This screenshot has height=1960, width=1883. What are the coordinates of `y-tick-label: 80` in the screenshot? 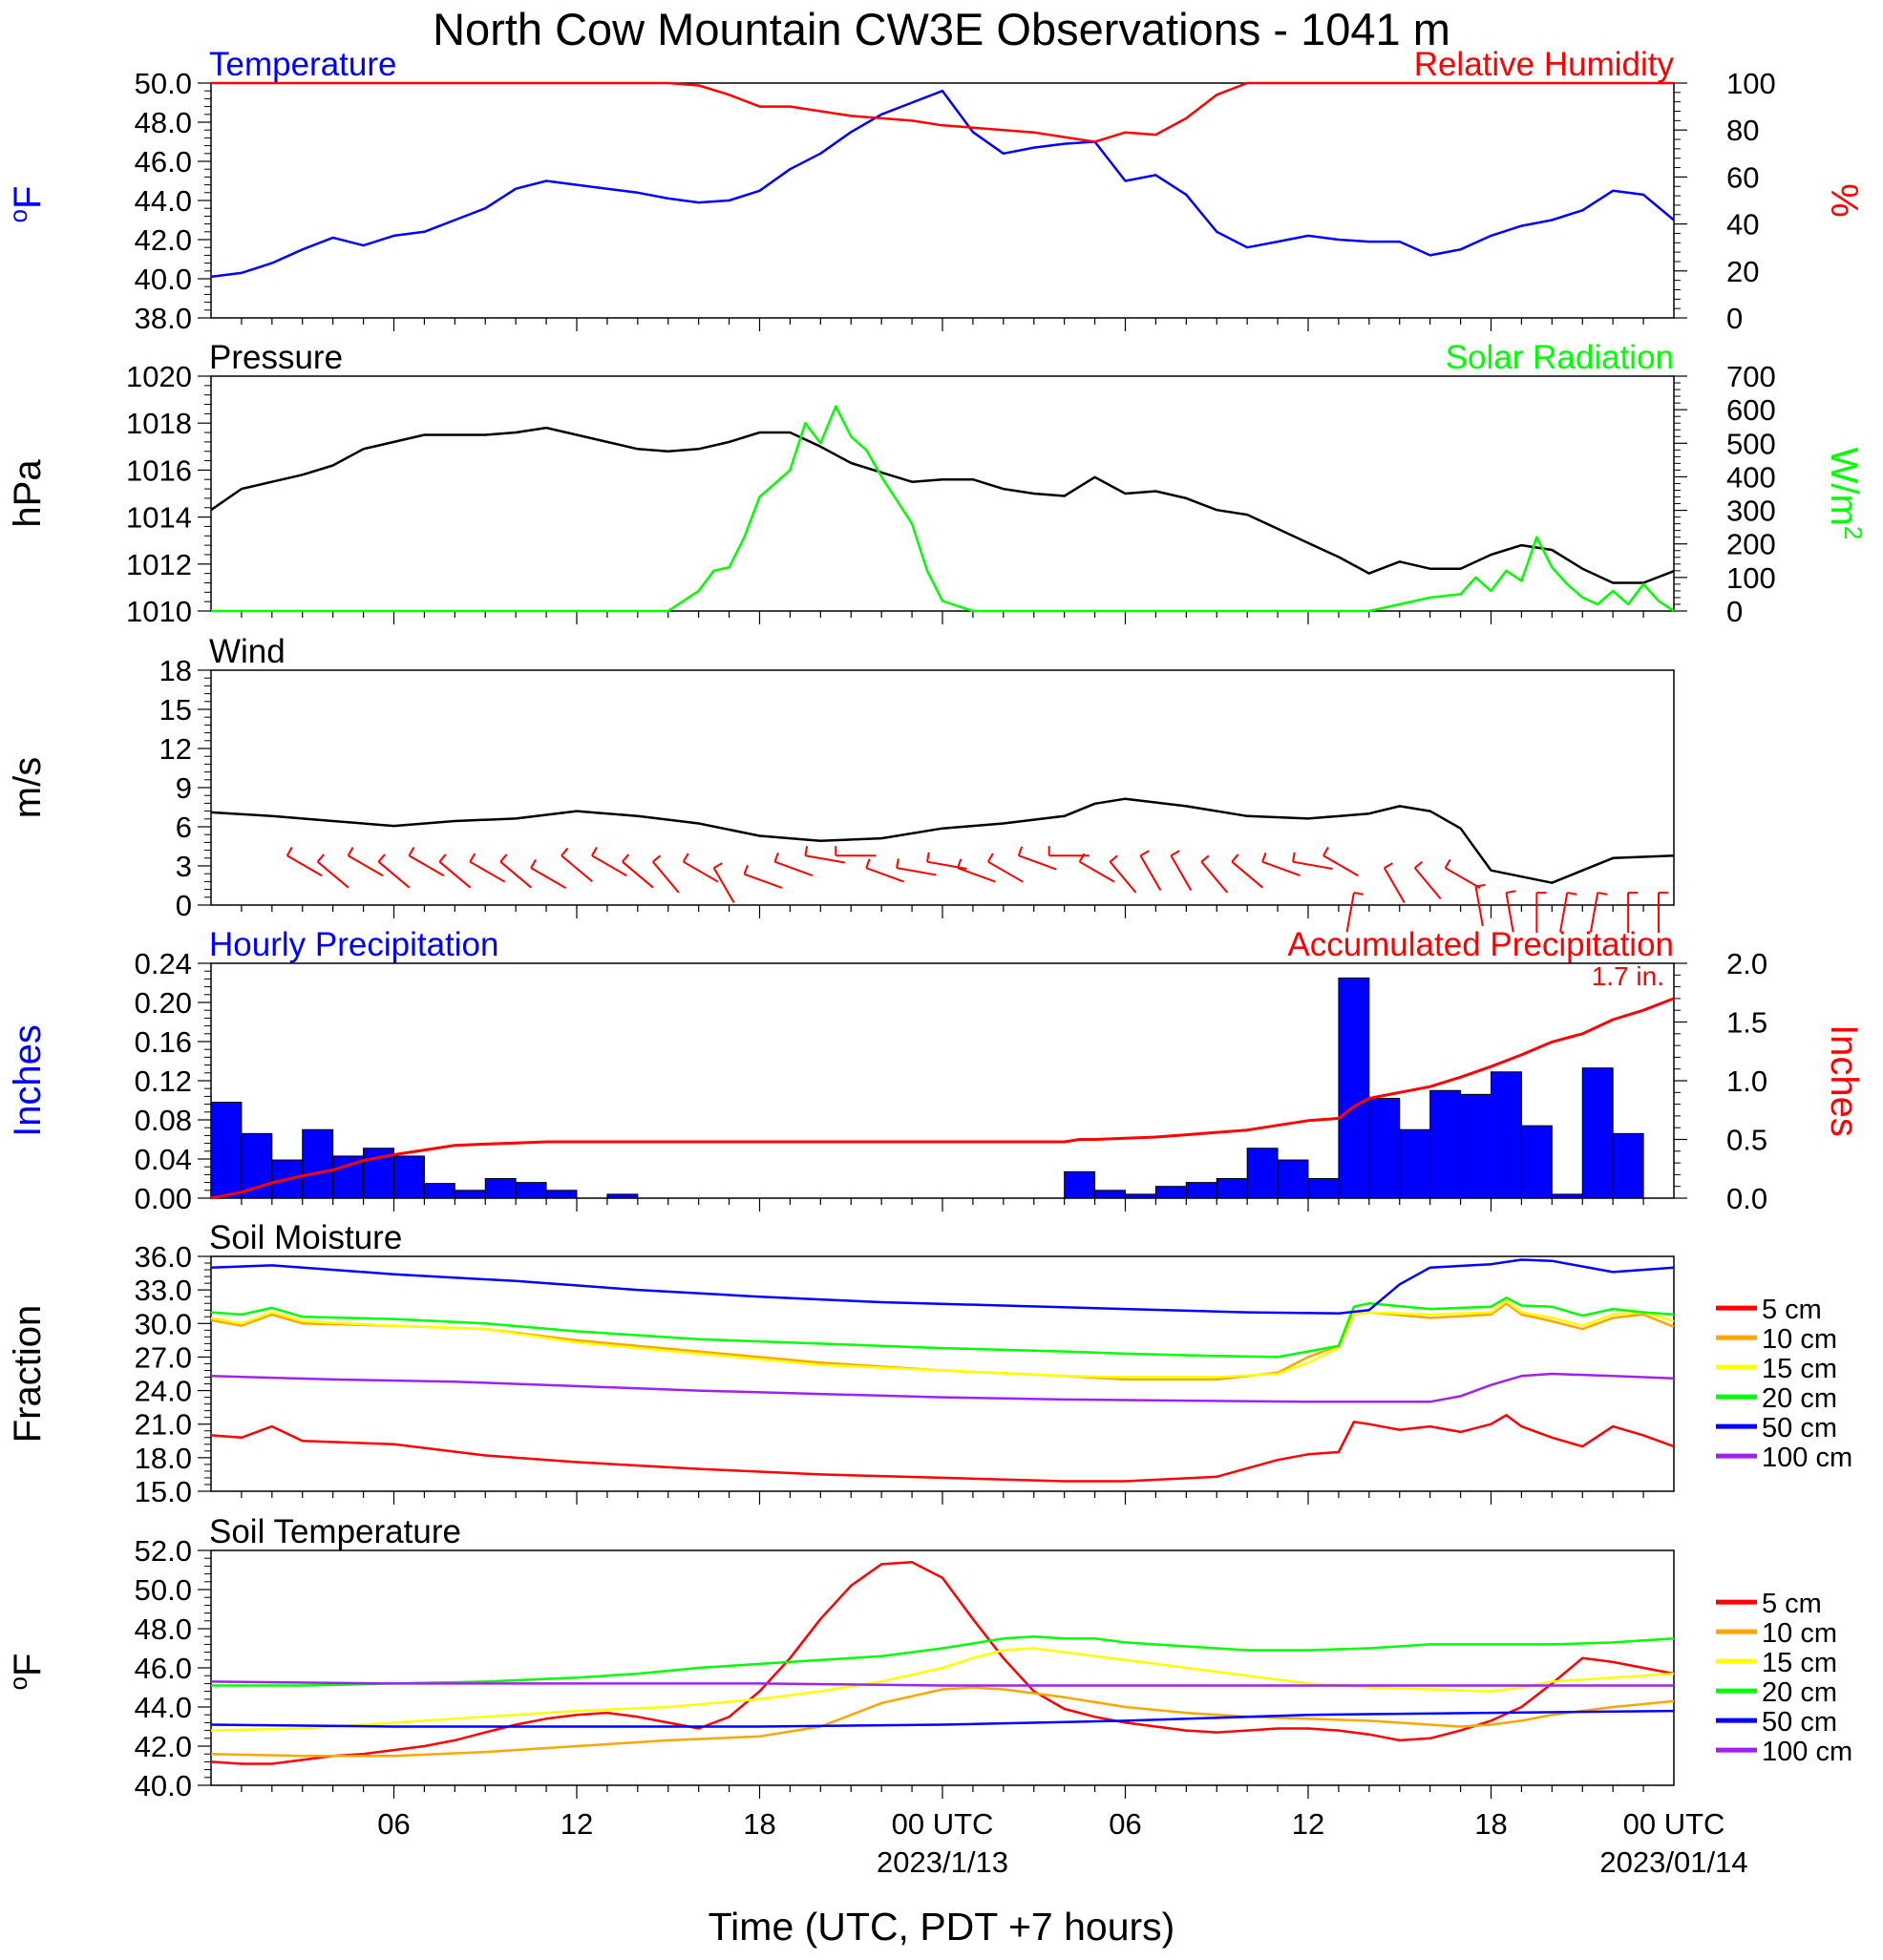 It's located at (1742, 130).